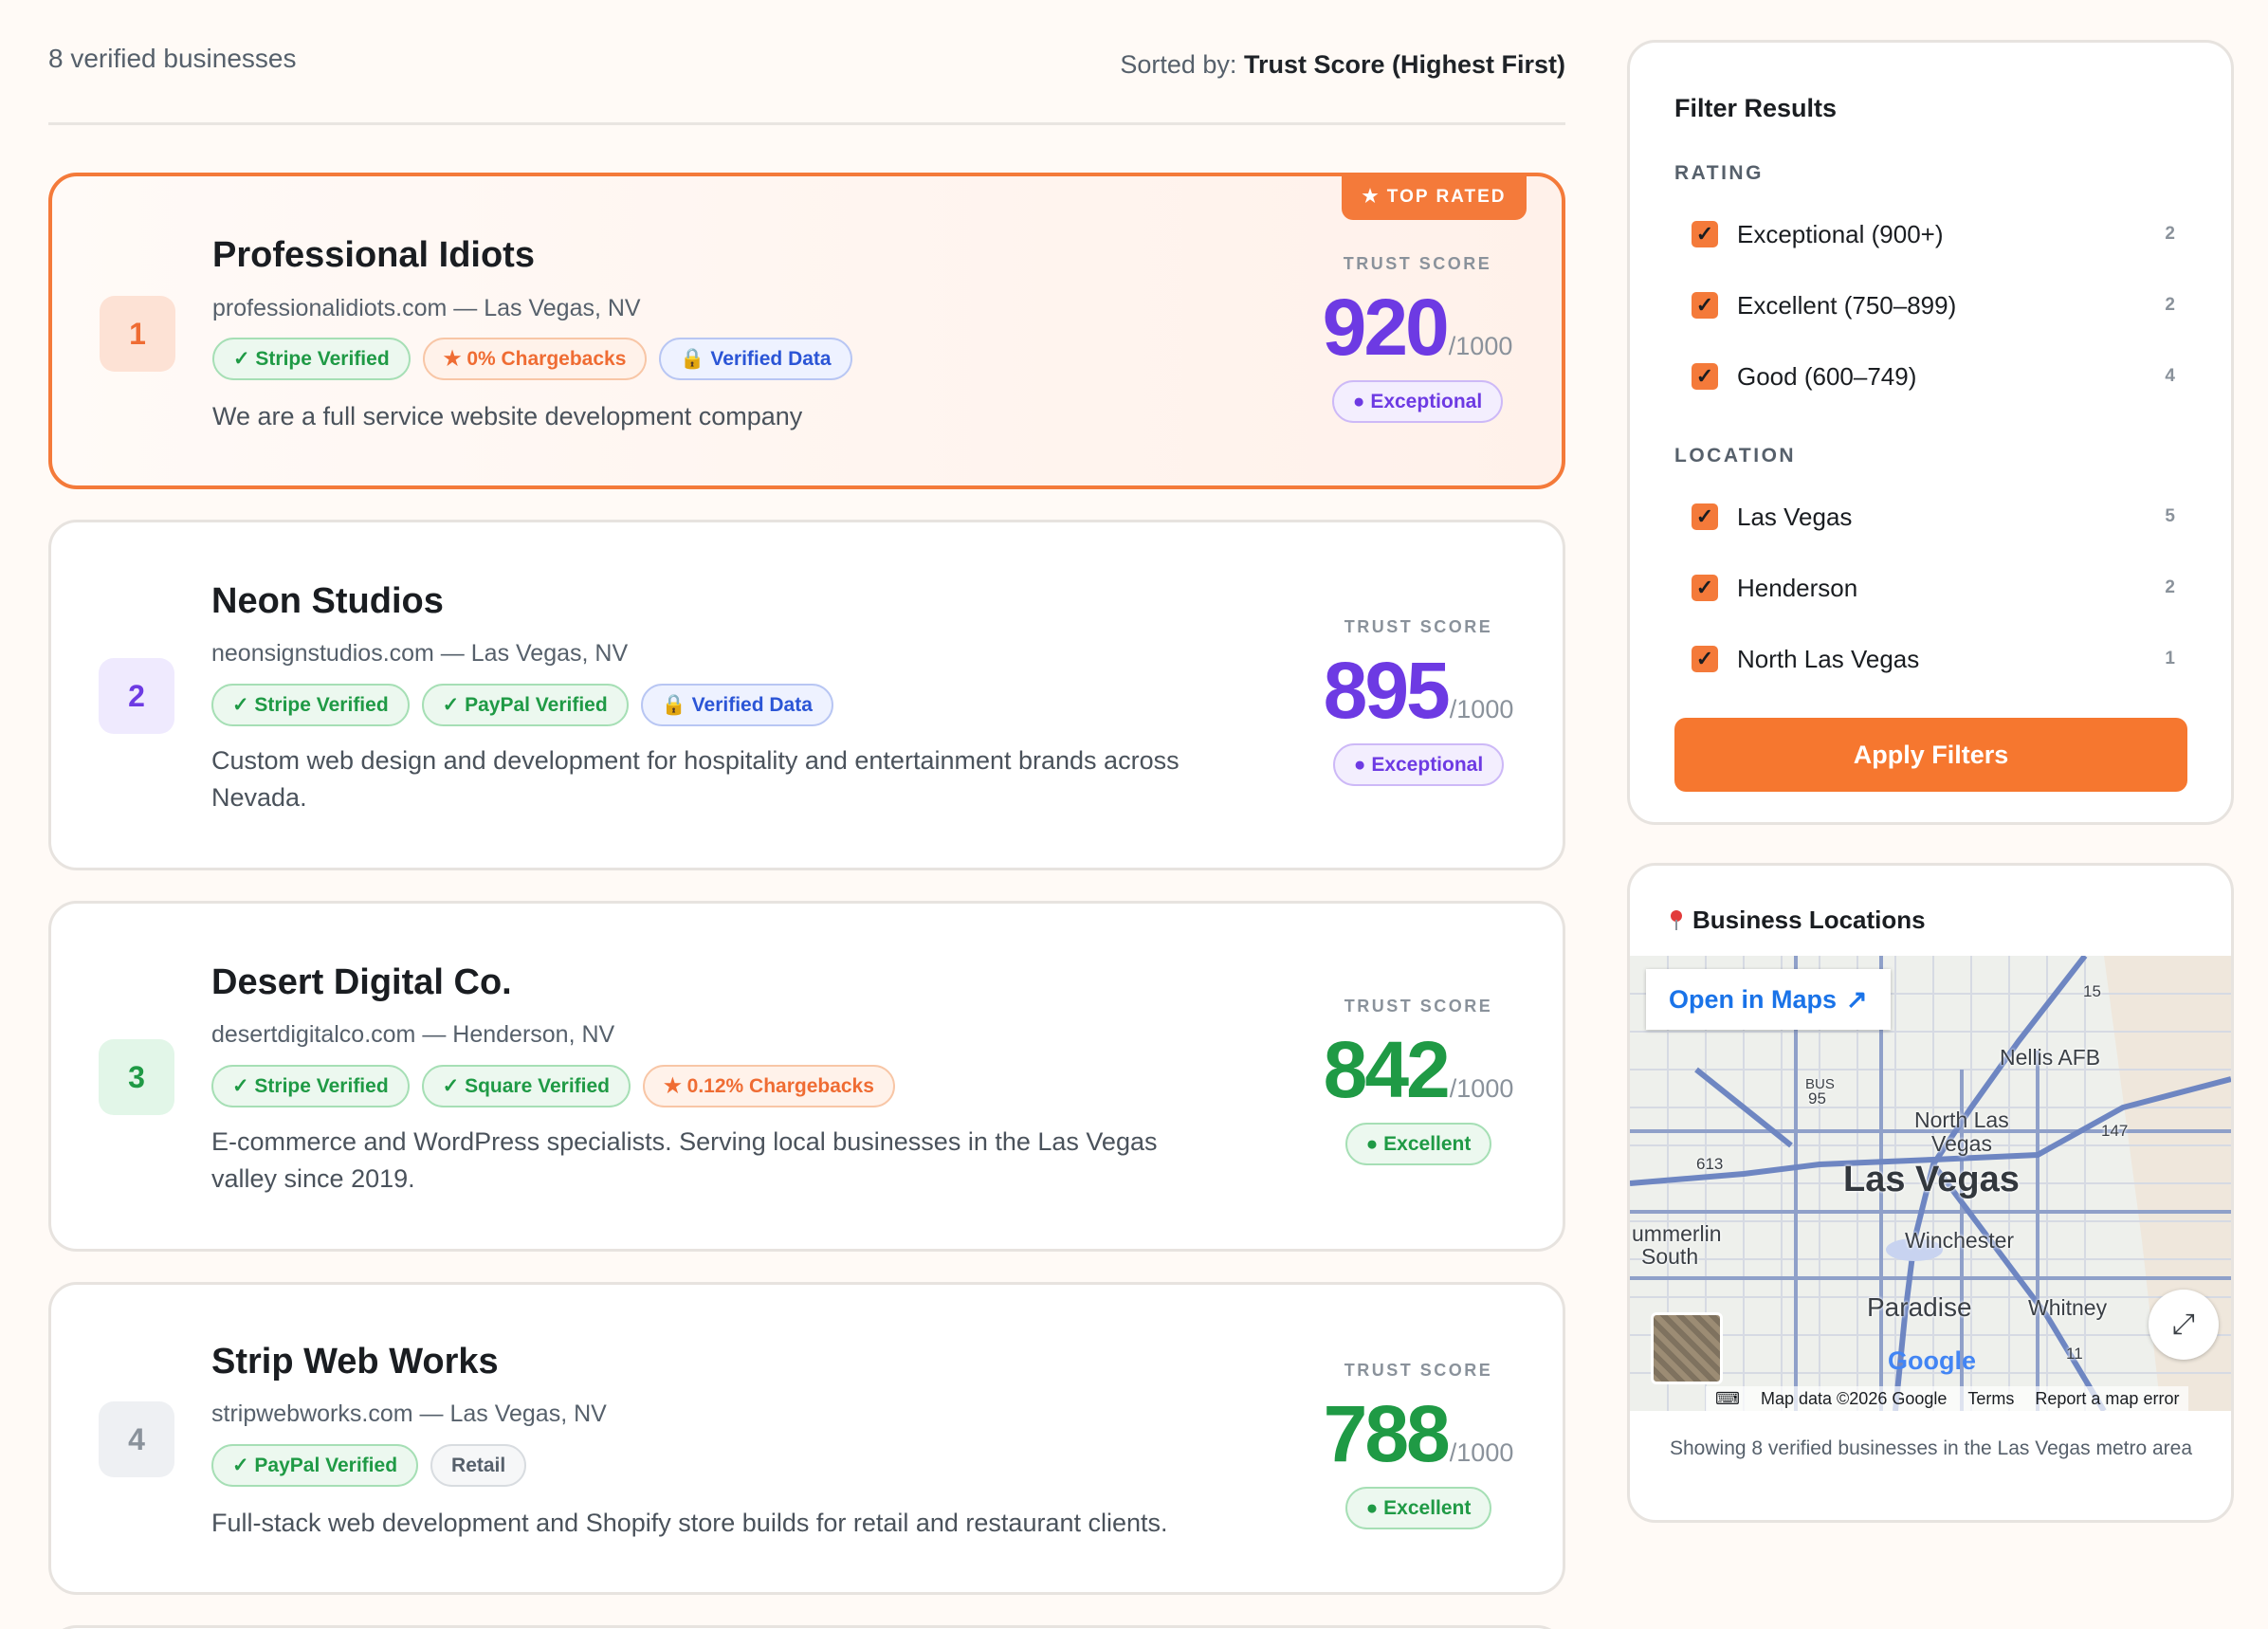  Describe the element at coordinates (2051, 1057) in the screenshot. I see `map-label-nellis: Nellis AFB` at that location.